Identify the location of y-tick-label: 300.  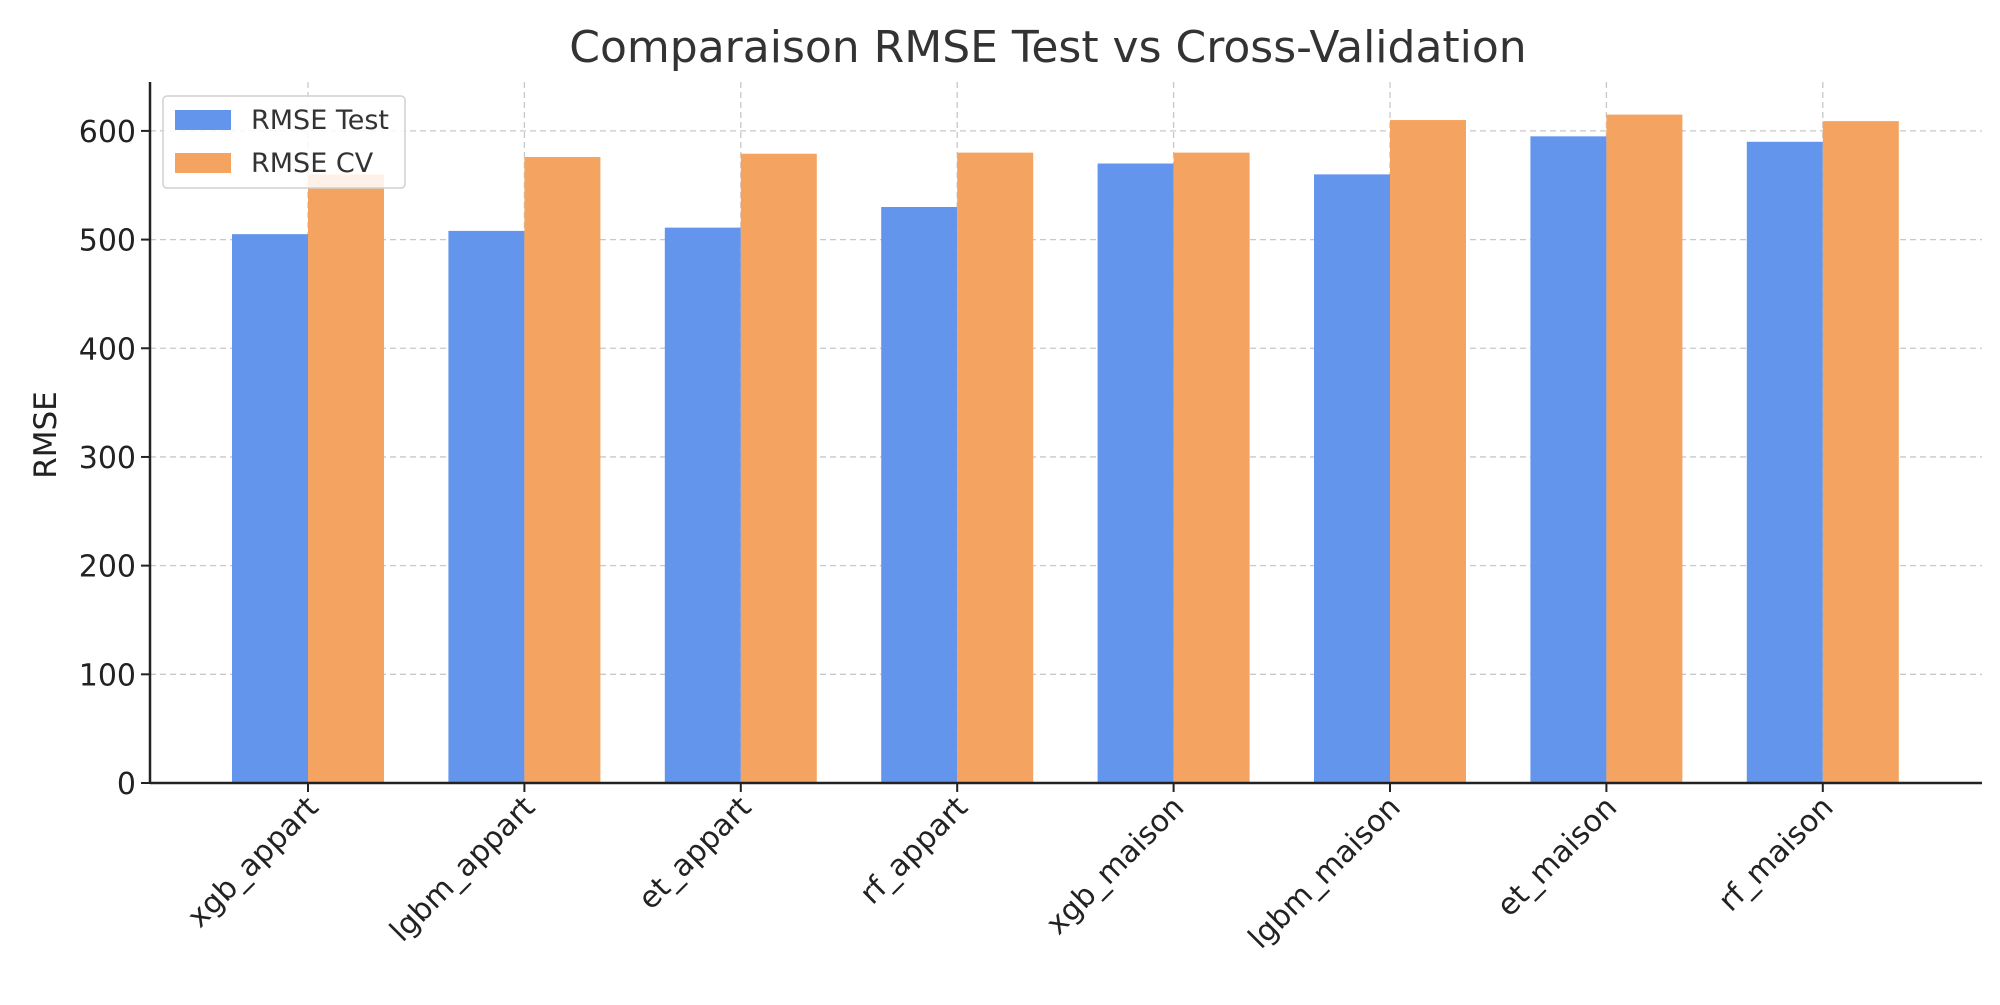
(107, 458).